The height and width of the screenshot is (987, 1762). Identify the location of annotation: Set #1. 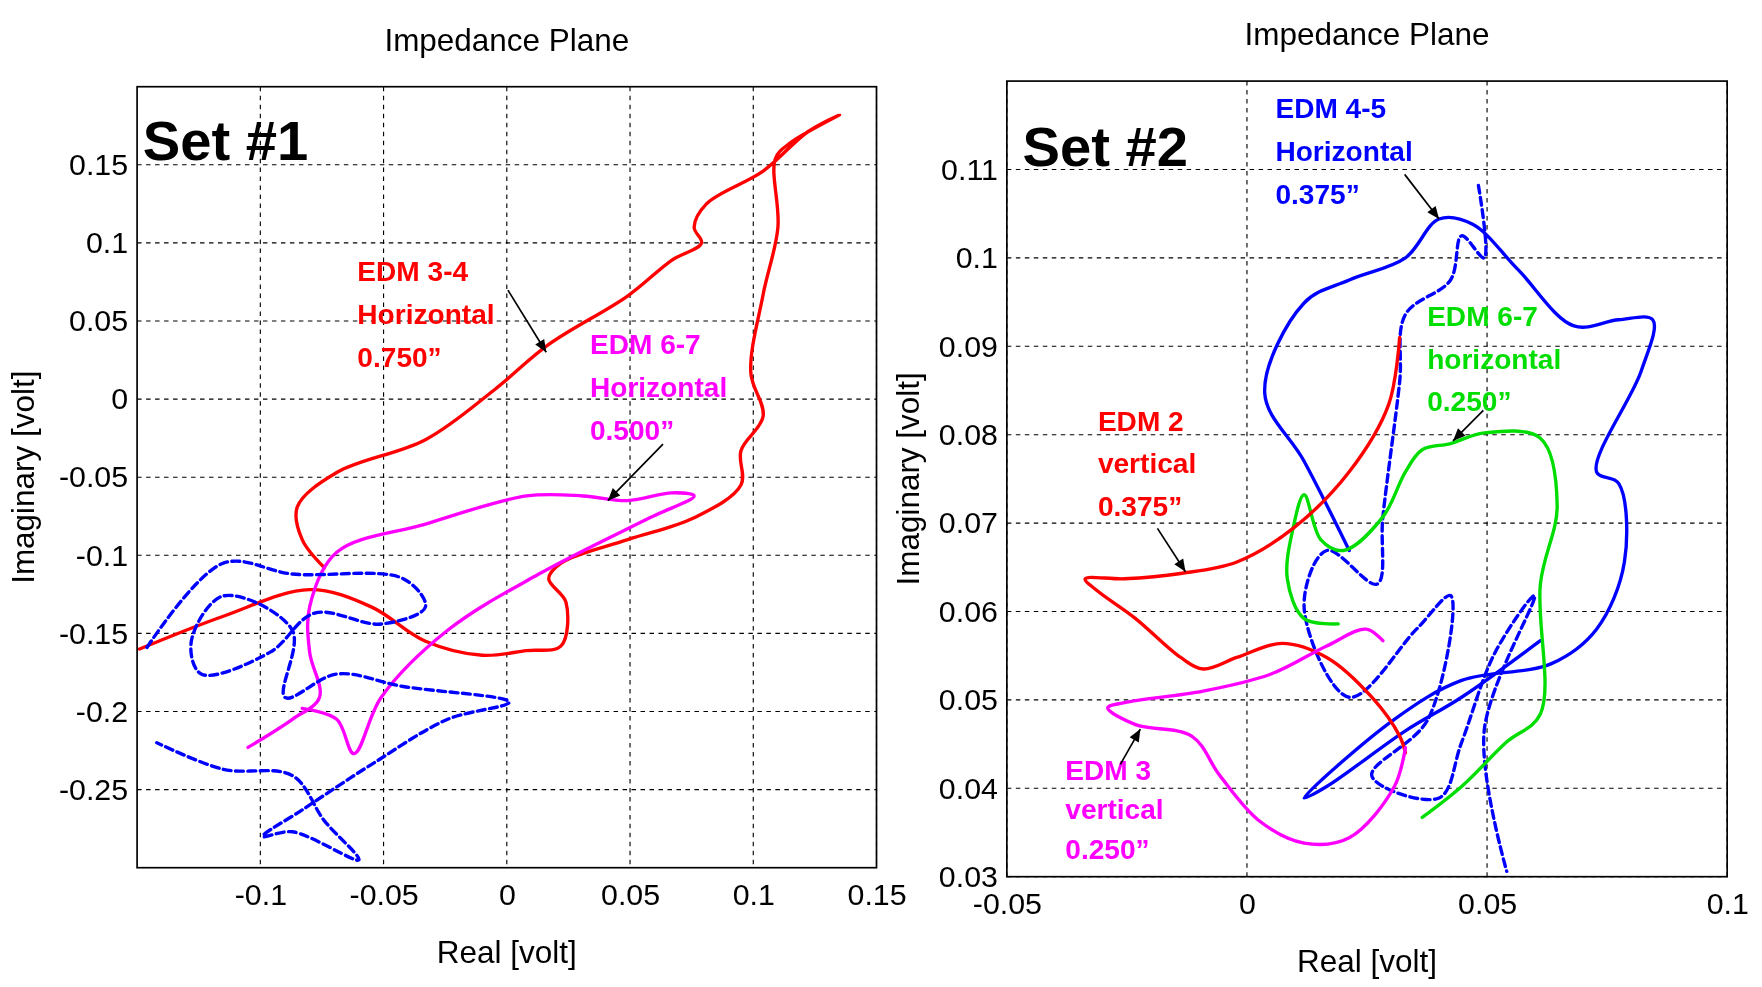
(225, 140).